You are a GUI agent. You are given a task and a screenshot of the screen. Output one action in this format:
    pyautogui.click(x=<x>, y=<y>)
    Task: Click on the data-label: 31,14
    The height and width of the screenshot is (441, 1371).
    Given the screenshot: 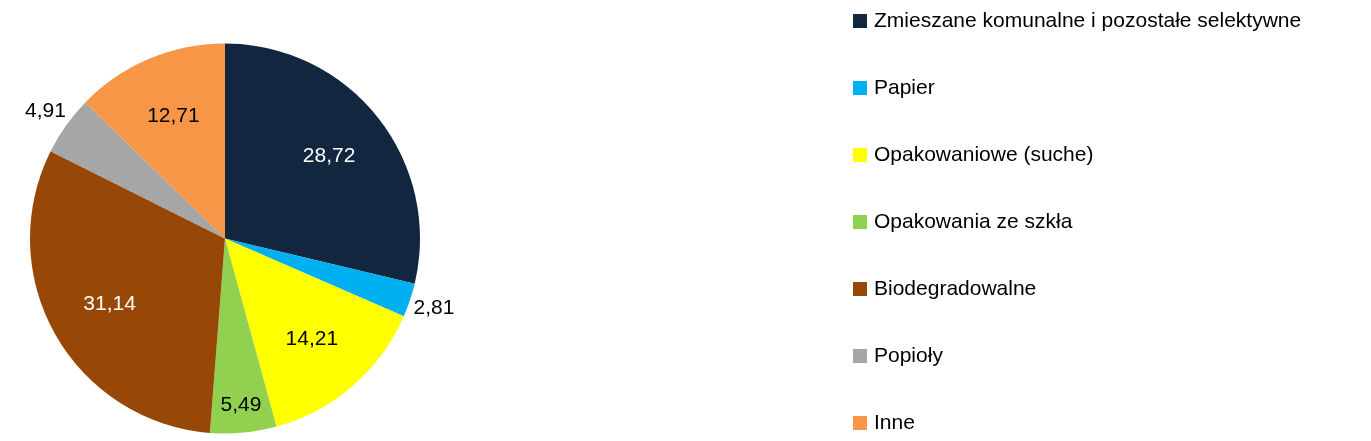 What is the action you would take?
    pyautogui.click(x=110, y=302)
    